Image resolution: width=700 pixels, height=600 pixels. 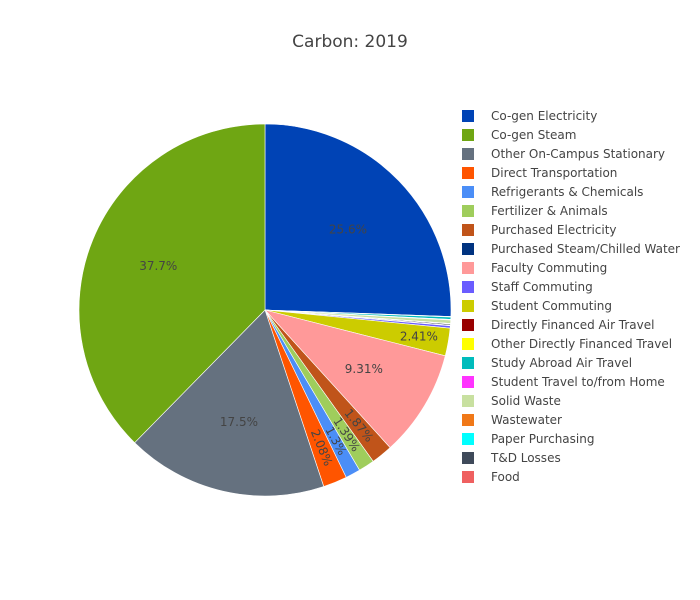 I want to click on legend-item-staff-commuting: Staff Commuting, so click(x=571, y=286).